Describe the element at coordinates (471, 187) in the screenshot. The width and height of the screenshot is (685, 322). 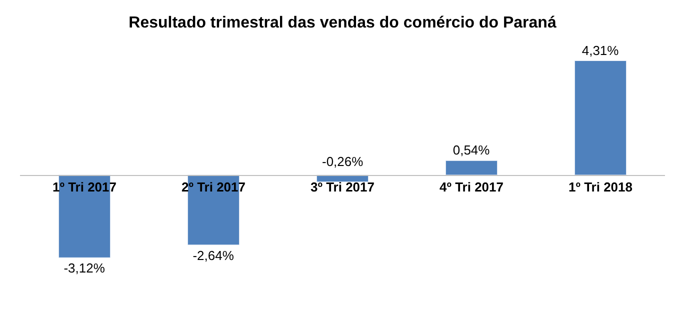
I see `x-tick-label: 4º Tri 2017` at that location.